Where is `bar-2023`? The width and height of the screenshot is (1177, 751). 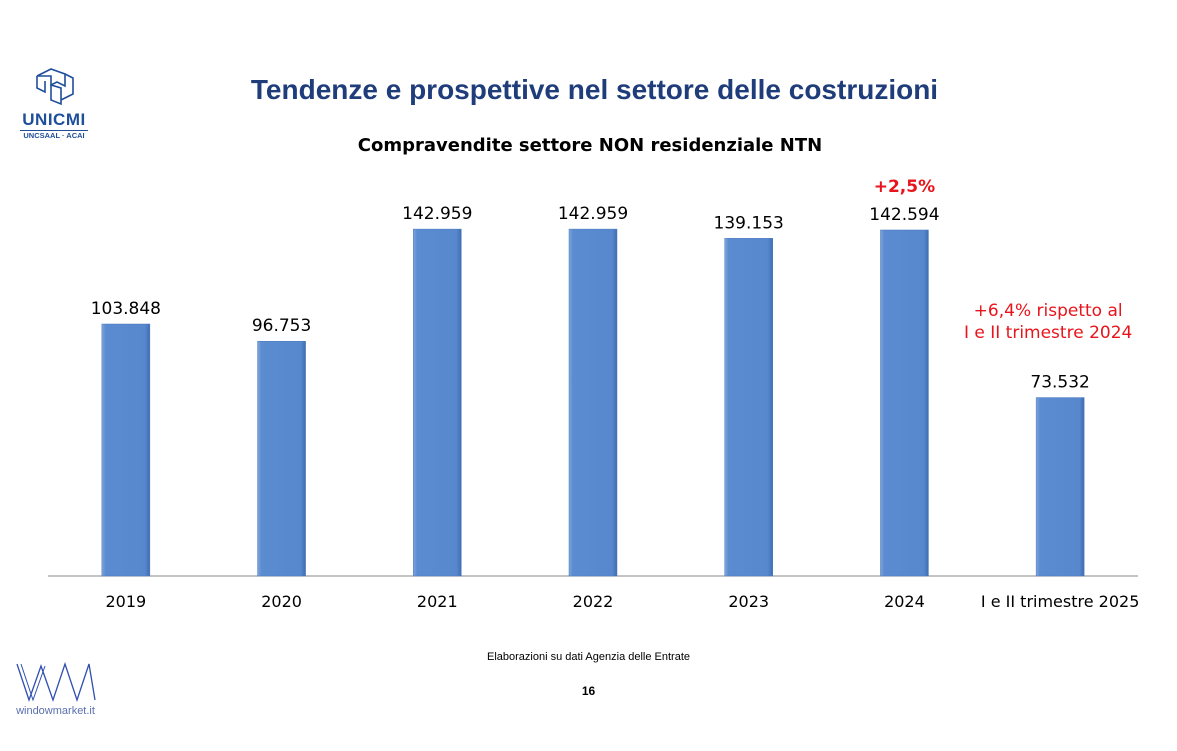
bar-2023 is located at coordinates (748, 407).